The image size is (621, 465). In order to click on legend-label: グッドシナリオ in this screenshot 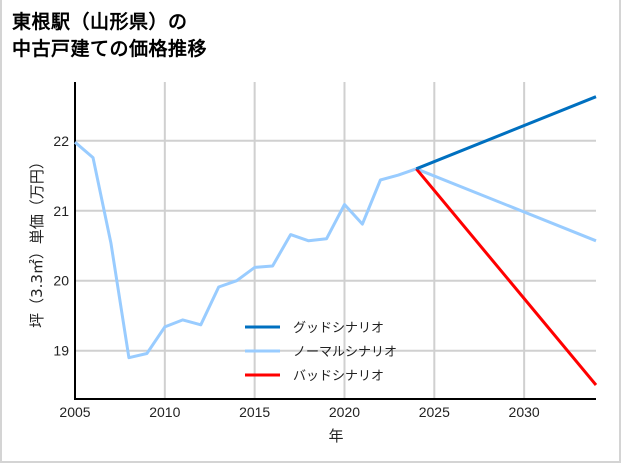, I will do `click(338, 328)`.